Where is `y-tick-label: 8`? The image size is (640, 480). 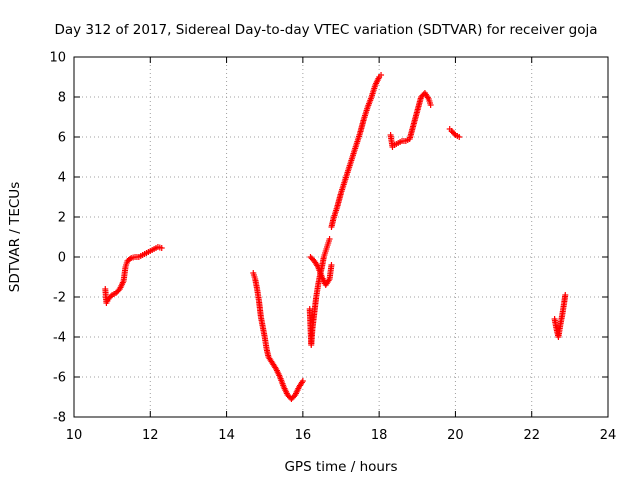
y-tick-label: 8 is located at coordinates (62, 98).